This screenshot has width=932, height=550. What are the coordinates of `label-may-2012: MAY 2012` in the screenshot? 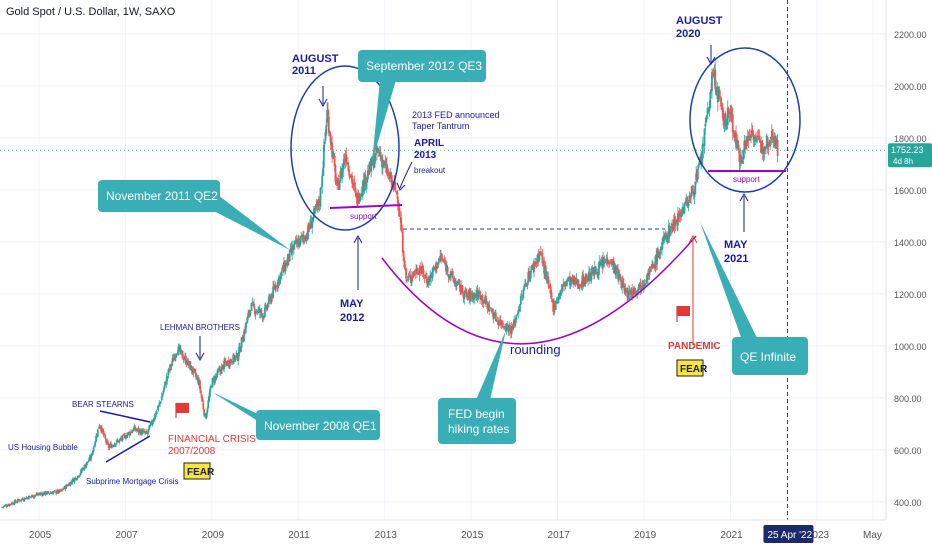 It's located at (352, 311).